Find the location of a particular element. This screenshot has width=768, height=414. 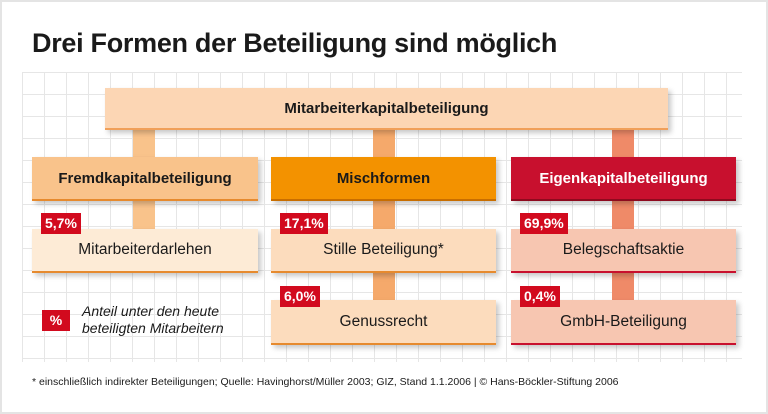

column-label: Mischformen is located at coordinates (383, 178).